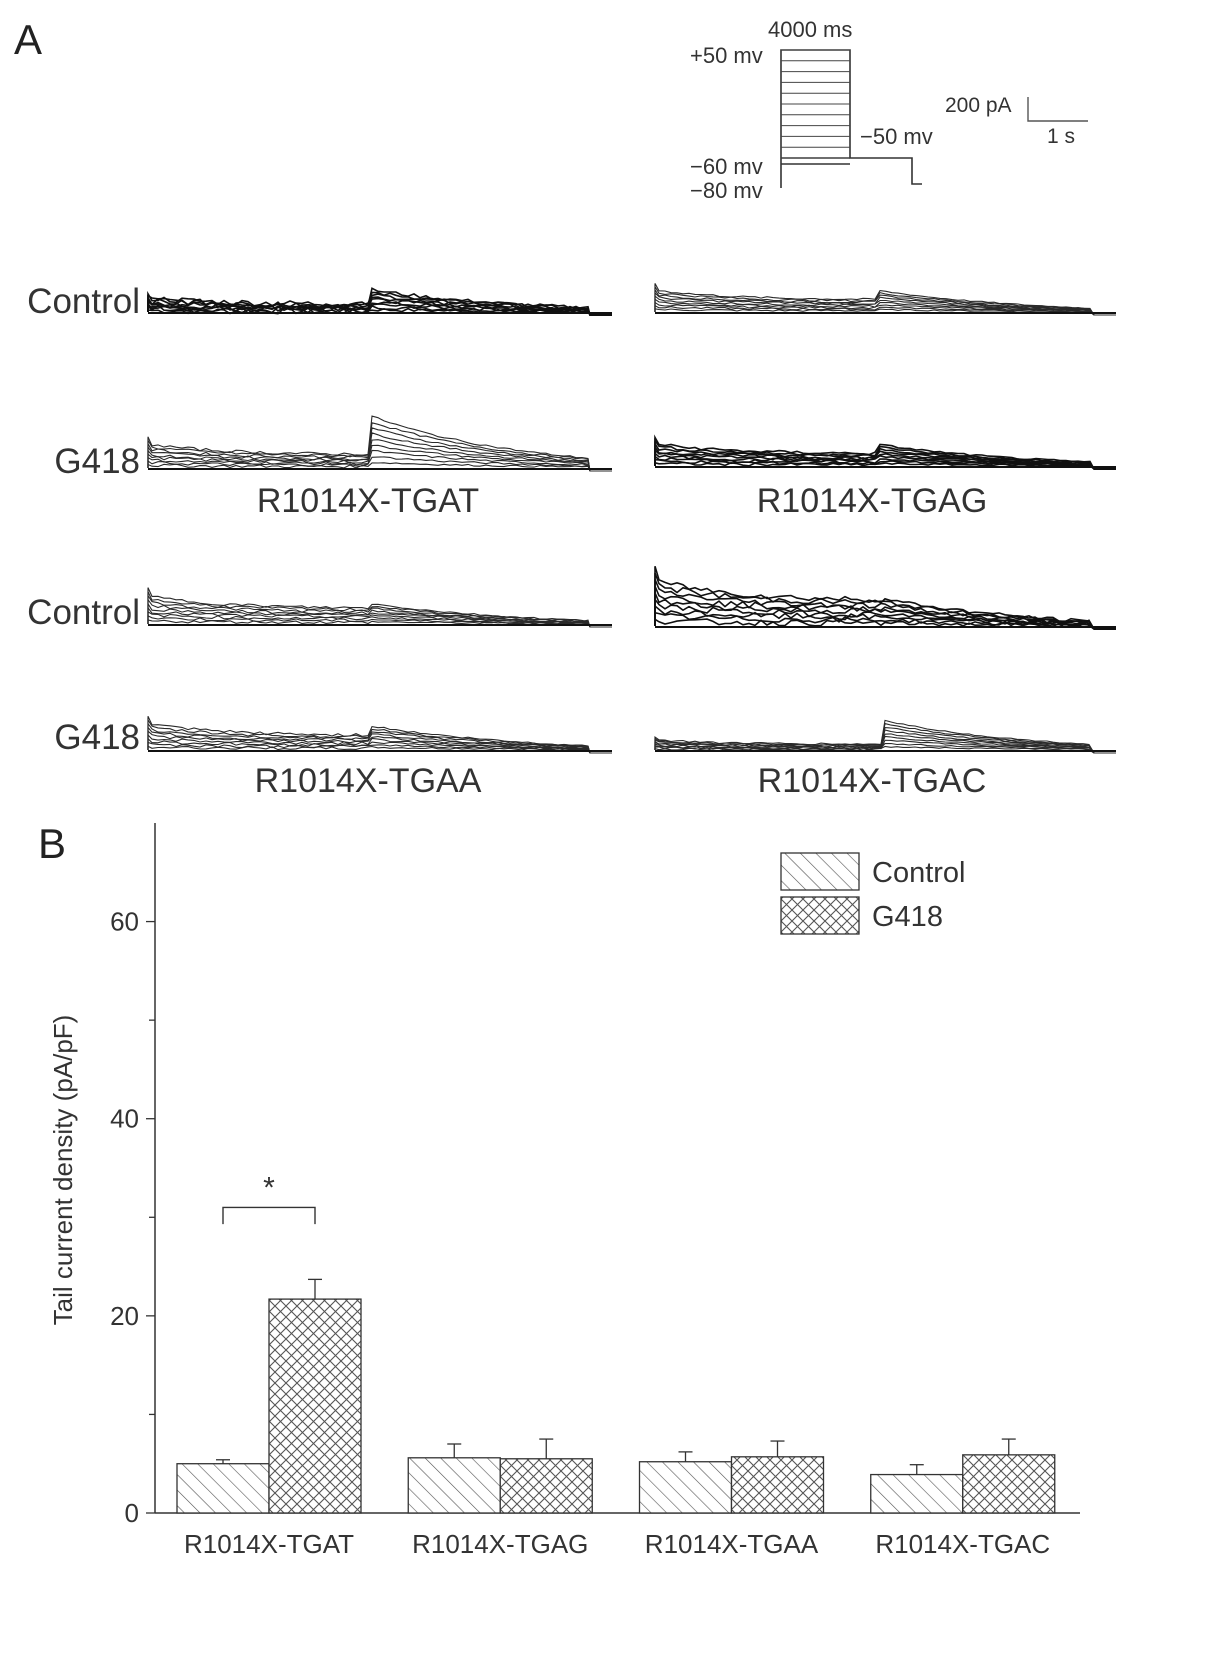 The width and height of the screenshot is (1205, 1662). Describe the element at coordinates (919, 873) in the screenshot. I see `legend-label-control: Control` at that location.